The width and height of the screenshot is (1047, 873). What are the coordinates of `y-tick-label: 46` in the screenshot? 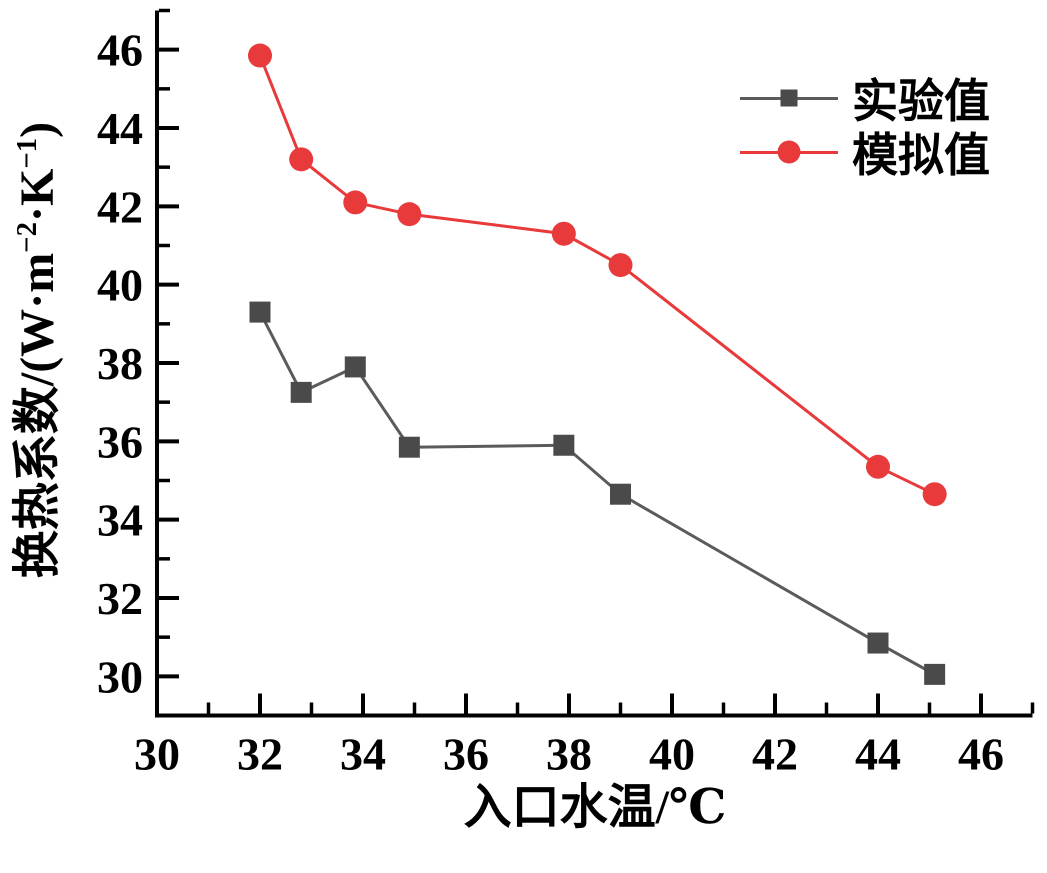 It's located at (120, 50).